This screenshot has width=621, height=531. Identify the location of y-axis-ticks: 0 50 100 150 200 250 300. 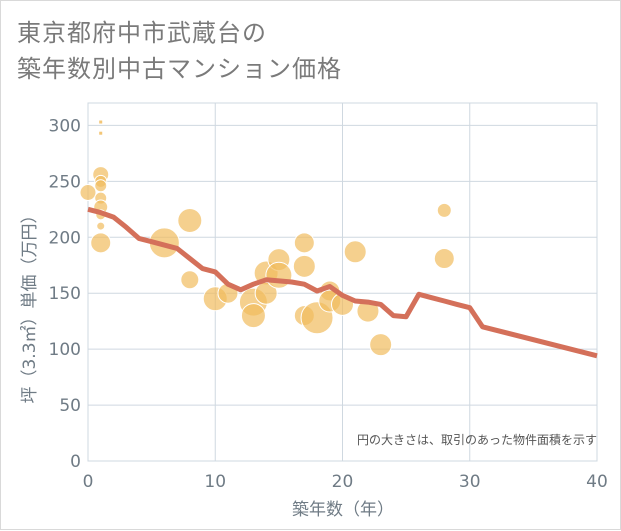
(65, 294).